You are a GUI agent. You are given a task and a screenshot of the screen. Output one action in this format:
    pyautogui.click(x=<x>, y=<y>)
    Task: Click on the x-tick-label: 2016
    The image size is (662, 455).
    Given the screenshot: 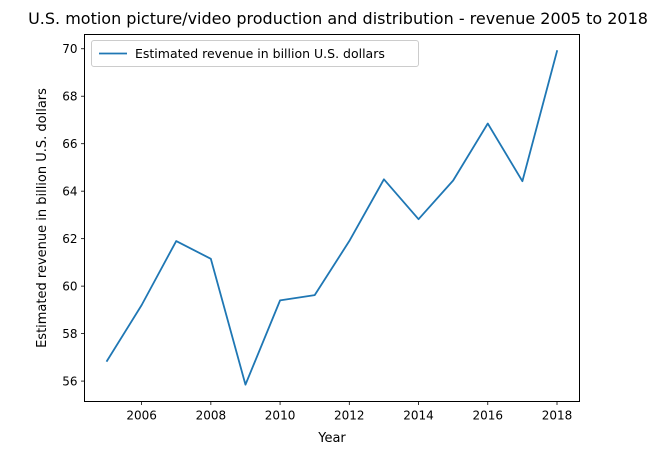 What is the action you would take?
    pyautogui.click(x=487, y=416)
    